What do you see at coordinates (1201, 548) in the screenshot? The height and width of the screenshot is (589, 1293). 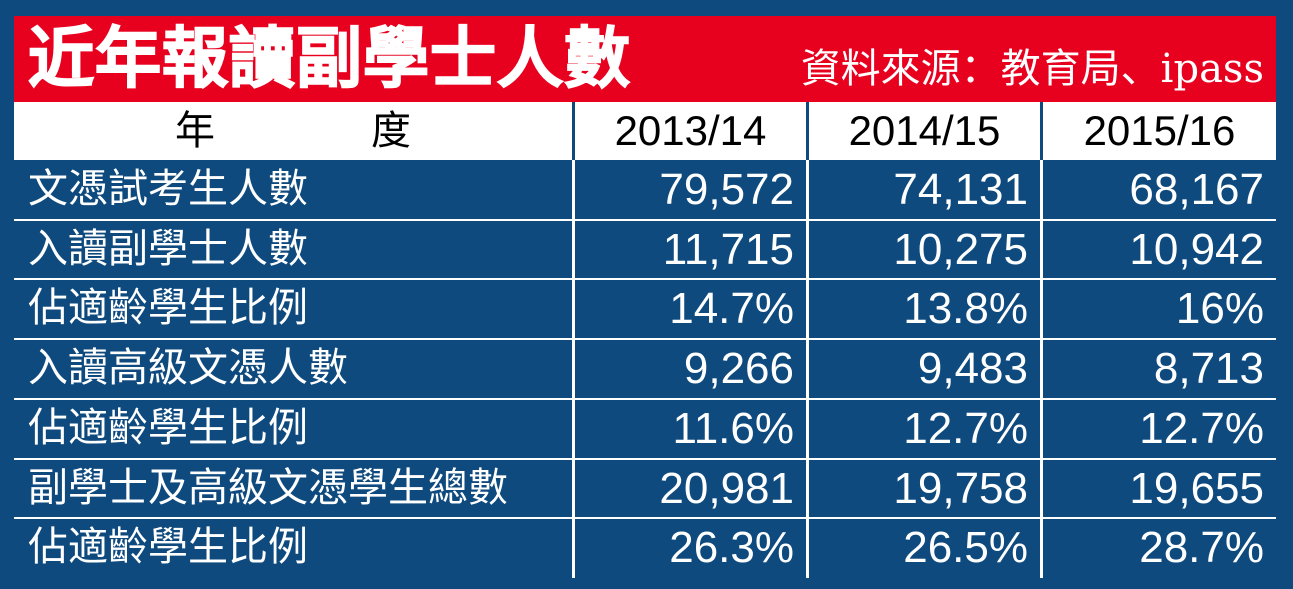 I see `table-cell-value: 28.7%` at bounding box center [1201, 548].